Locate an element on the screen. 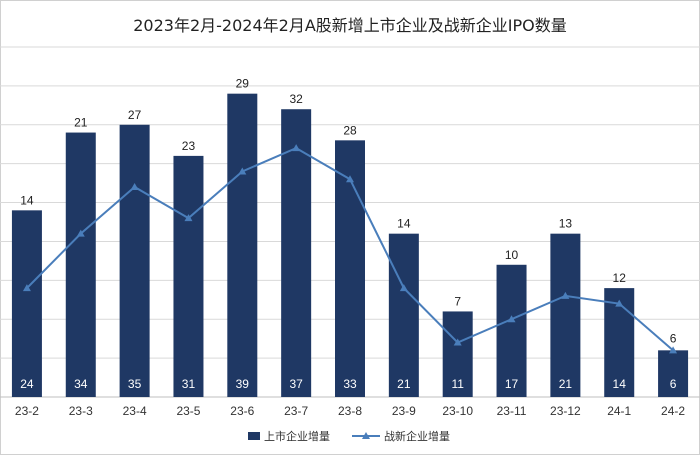 Image resolution: width=700 pixels, height=455 pixels. legend-swatch-bar is located at coordinates (254, 436).